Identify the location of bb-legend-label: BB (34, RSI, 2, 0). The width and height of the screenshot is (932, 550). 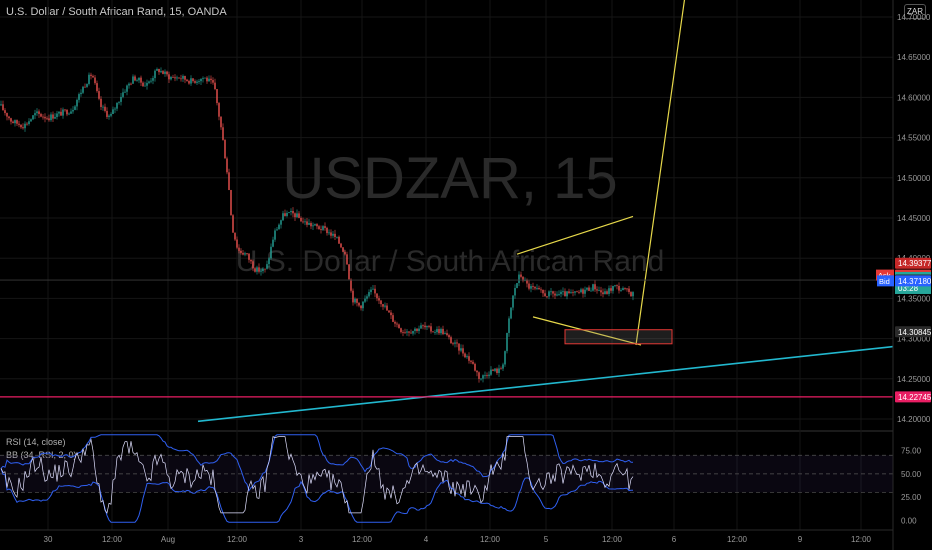
(41, 455).